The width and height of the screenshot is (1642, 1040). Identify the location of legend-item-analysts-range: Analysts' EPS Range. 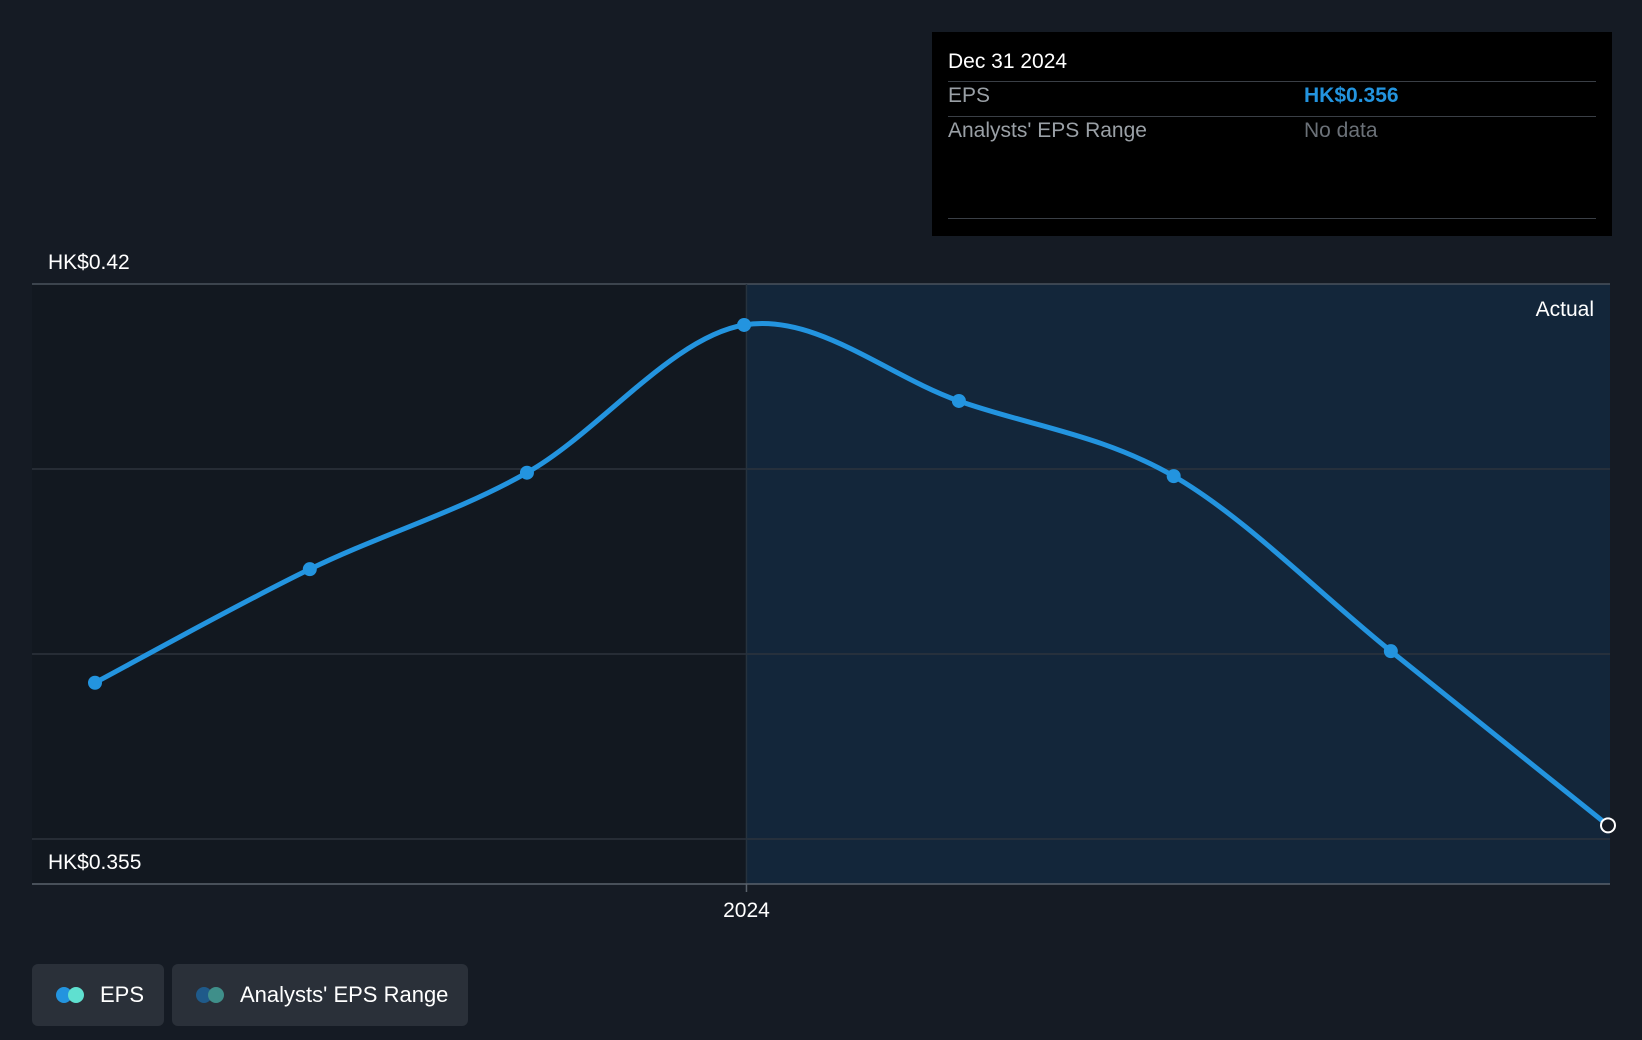
(320, 995).